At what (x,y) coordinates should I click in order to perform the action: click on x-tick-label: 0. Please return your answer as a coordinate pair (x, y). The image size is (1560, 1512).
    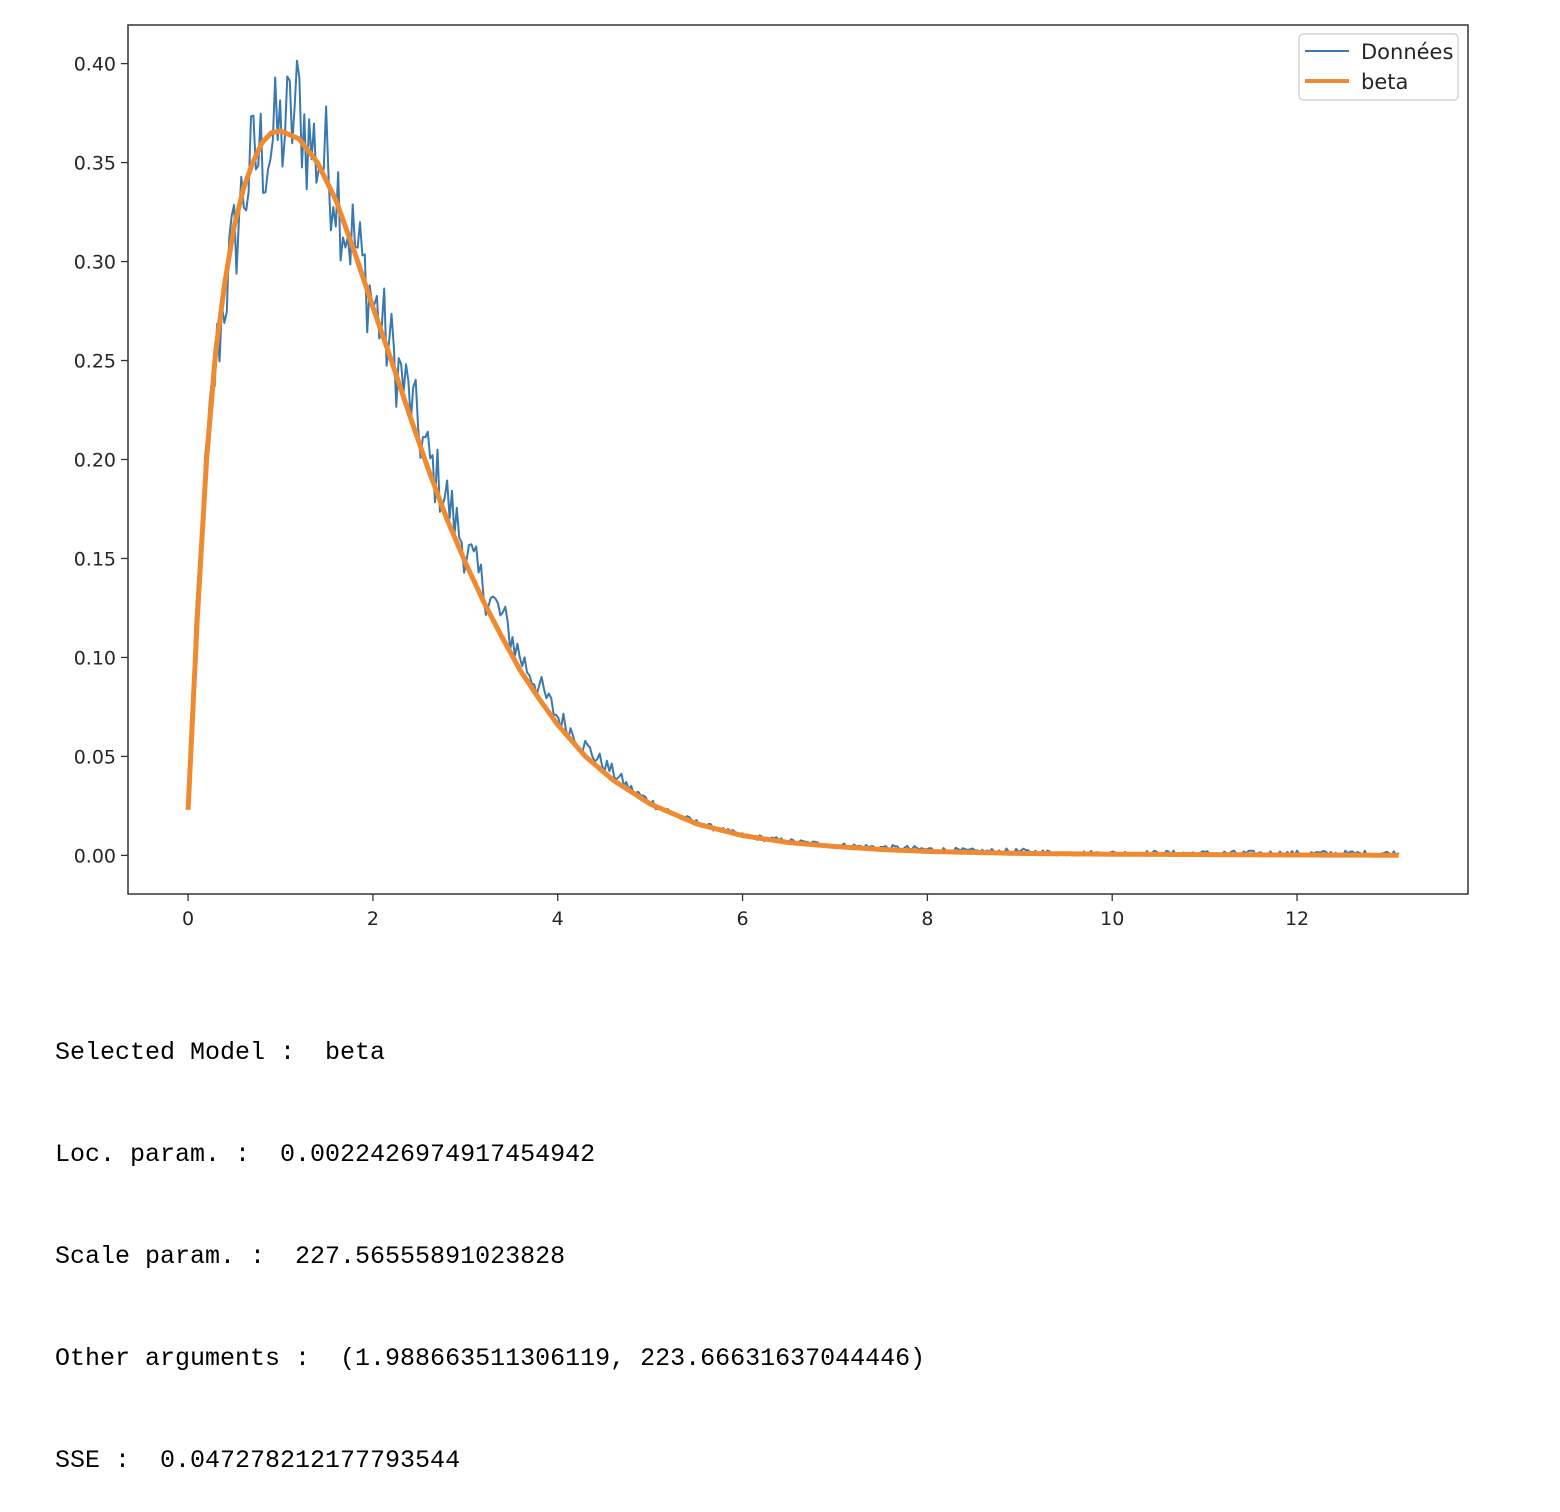
    Looking at the image, I should click on (188, 919).